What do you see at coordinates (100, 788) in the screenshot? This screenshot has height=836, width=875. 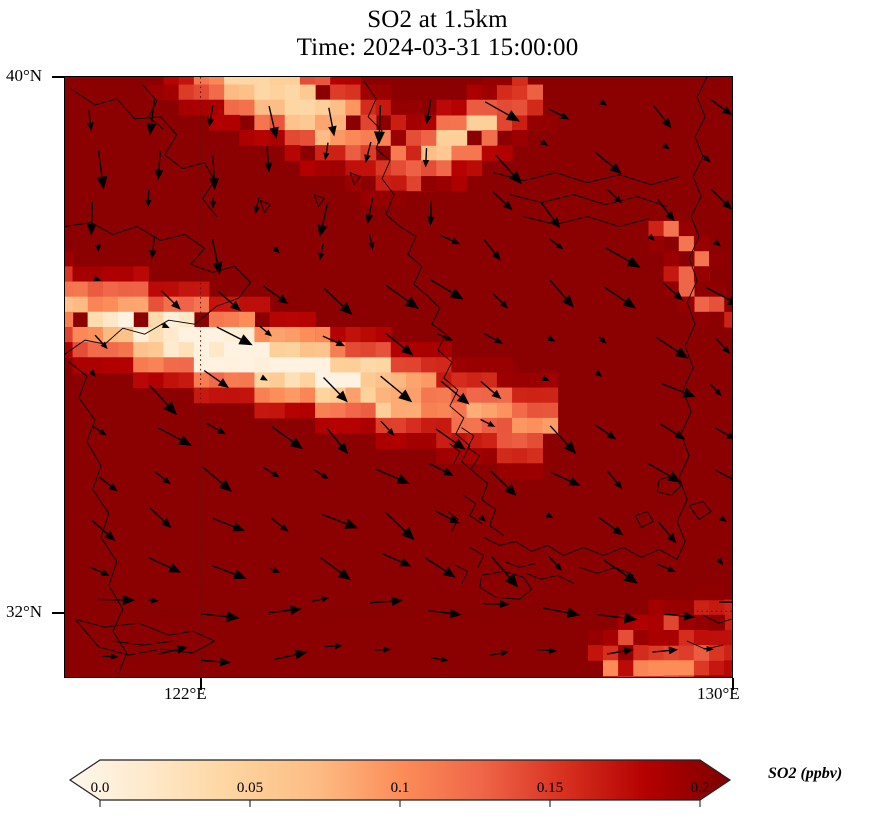 I see `colorbar-tick-0: 0.0` at bounding box center [100, 788].